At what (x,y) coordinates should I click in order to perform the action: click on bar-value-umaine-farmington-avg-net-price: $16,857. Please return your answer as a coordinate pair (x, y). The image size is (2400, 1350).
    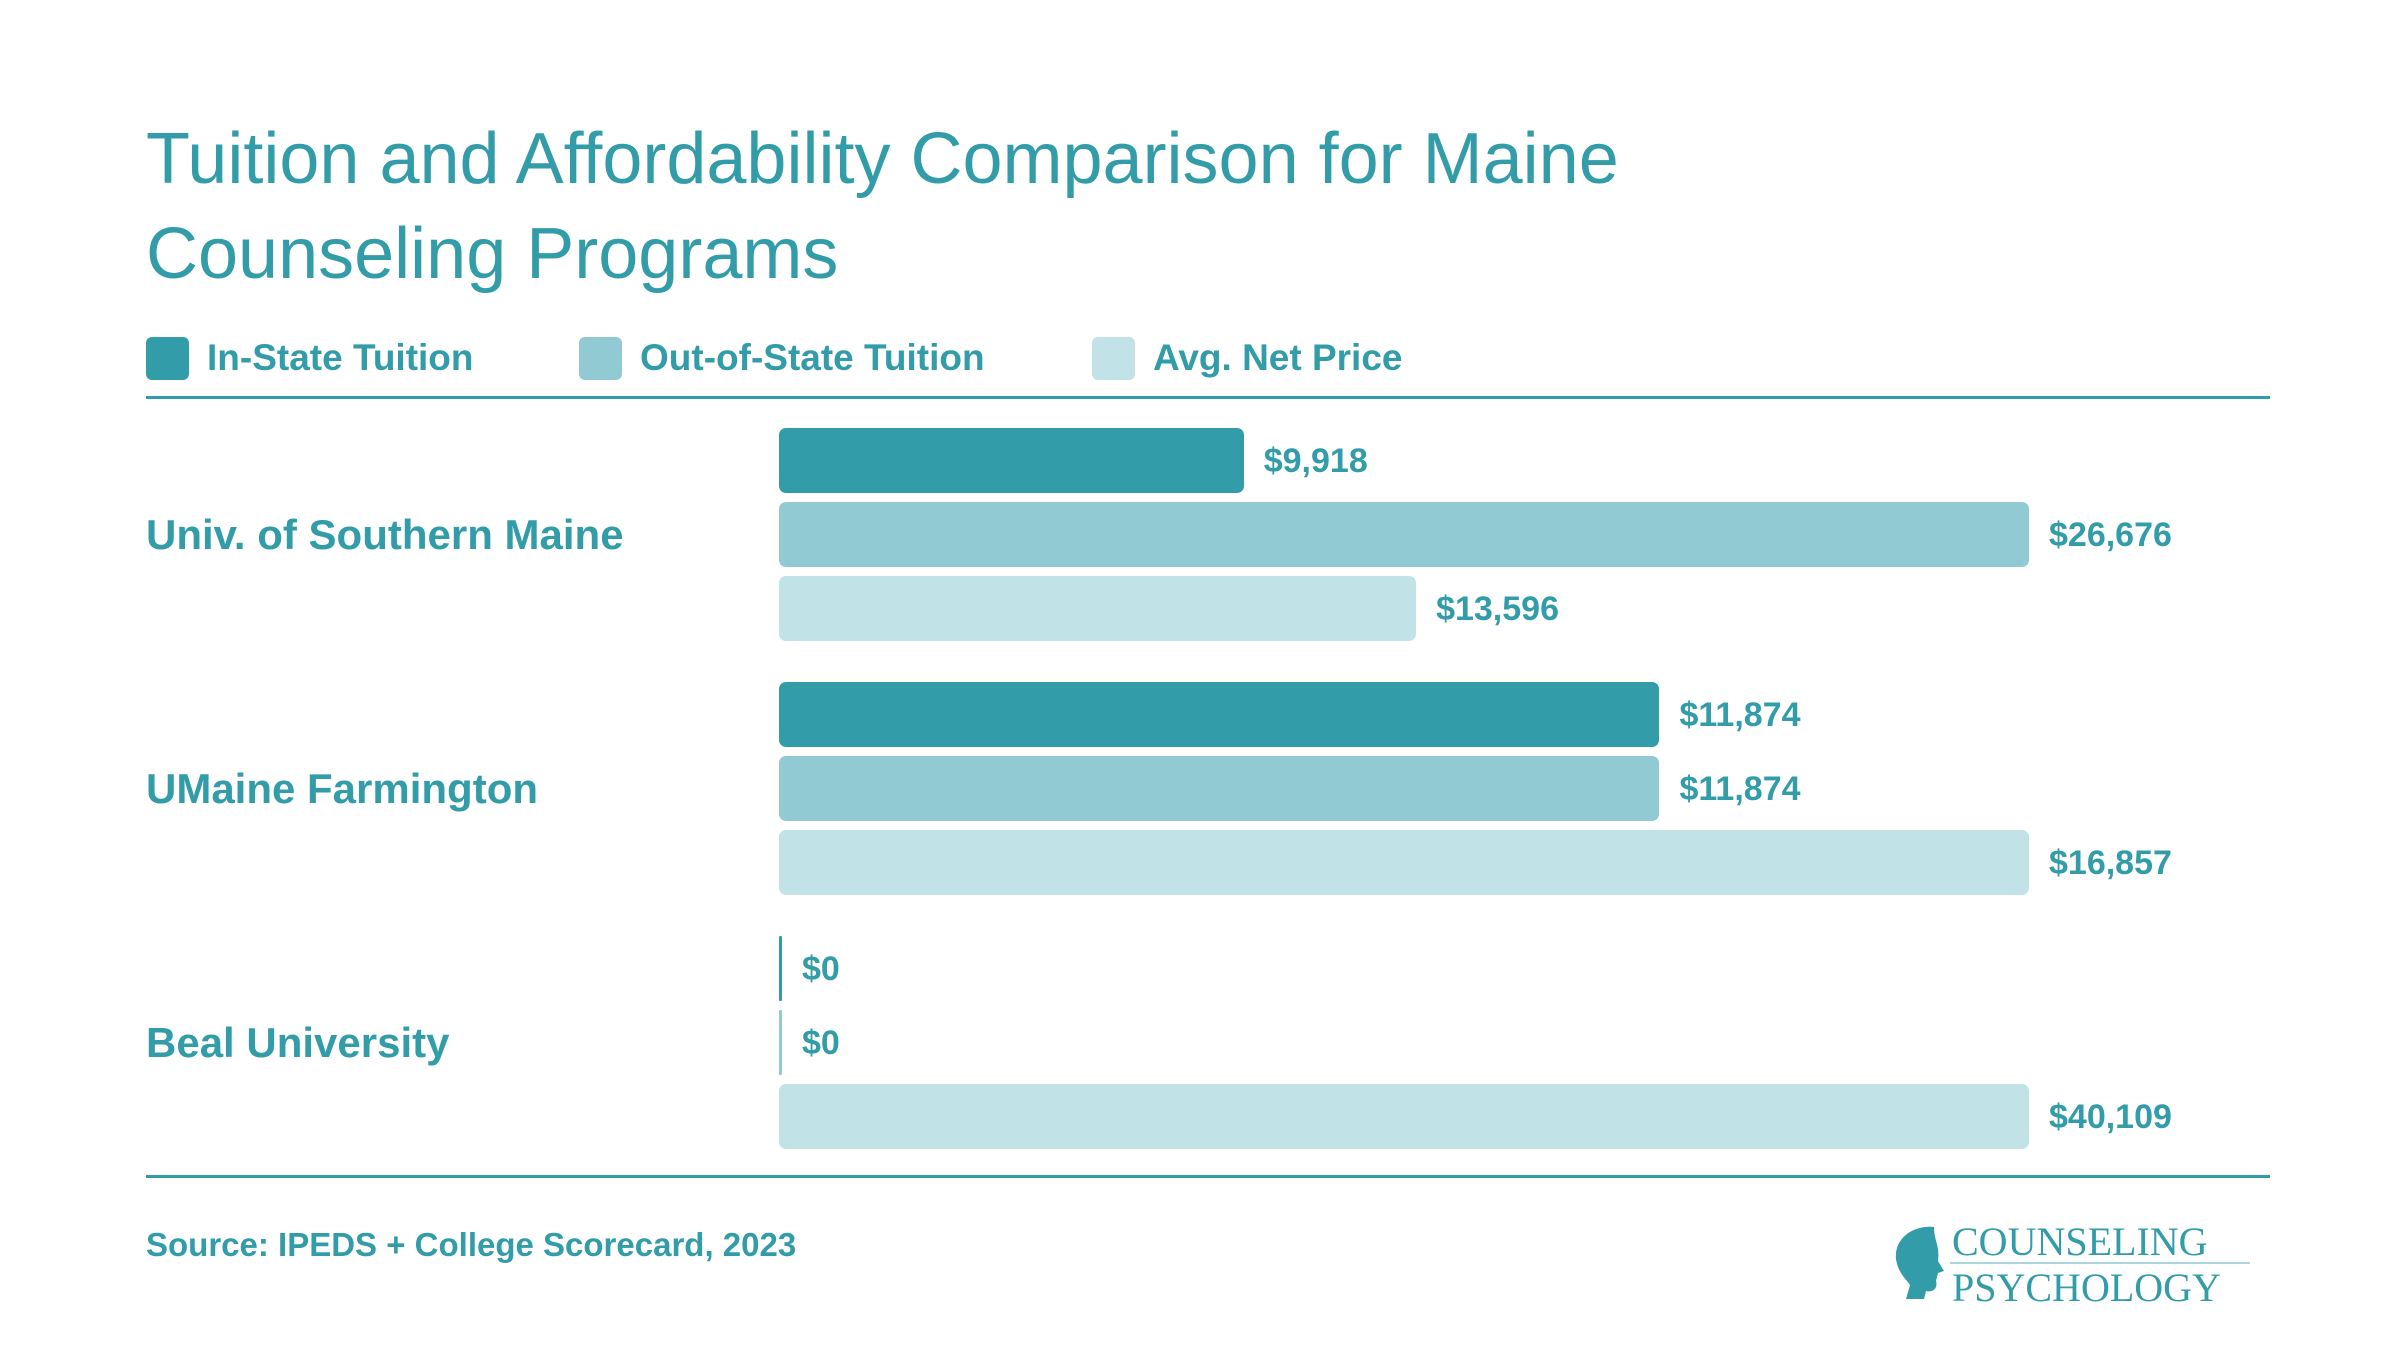
    Looking at the image, I should click on (2110, 862).